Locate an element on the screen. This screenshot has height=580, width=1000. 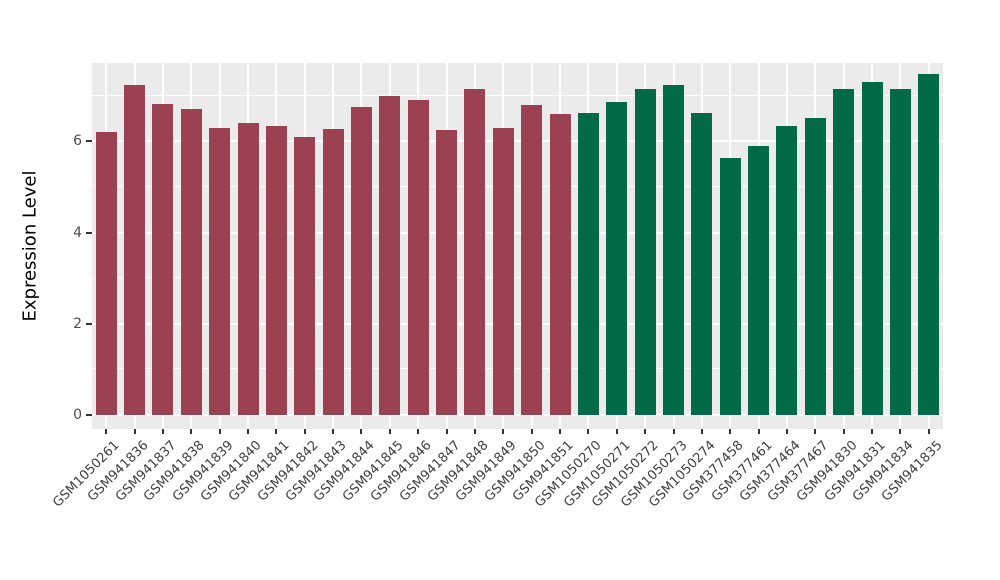
bar-GSM941846 is located at coordinates (418, 257).